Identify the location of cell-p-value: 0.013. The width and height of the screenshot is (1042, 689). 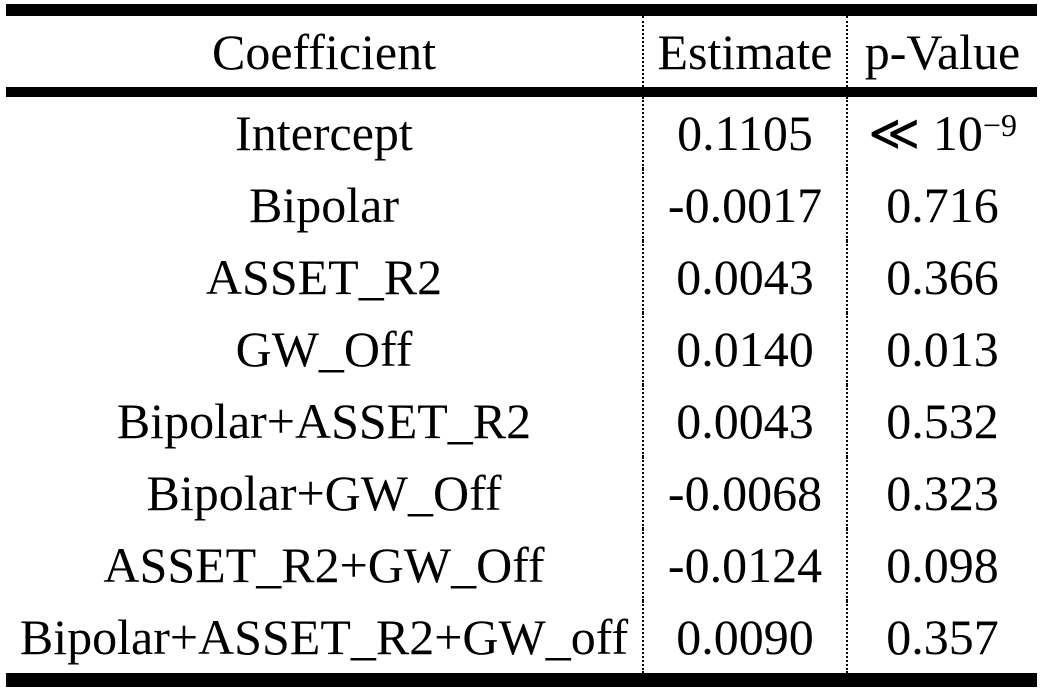
(941, 349).